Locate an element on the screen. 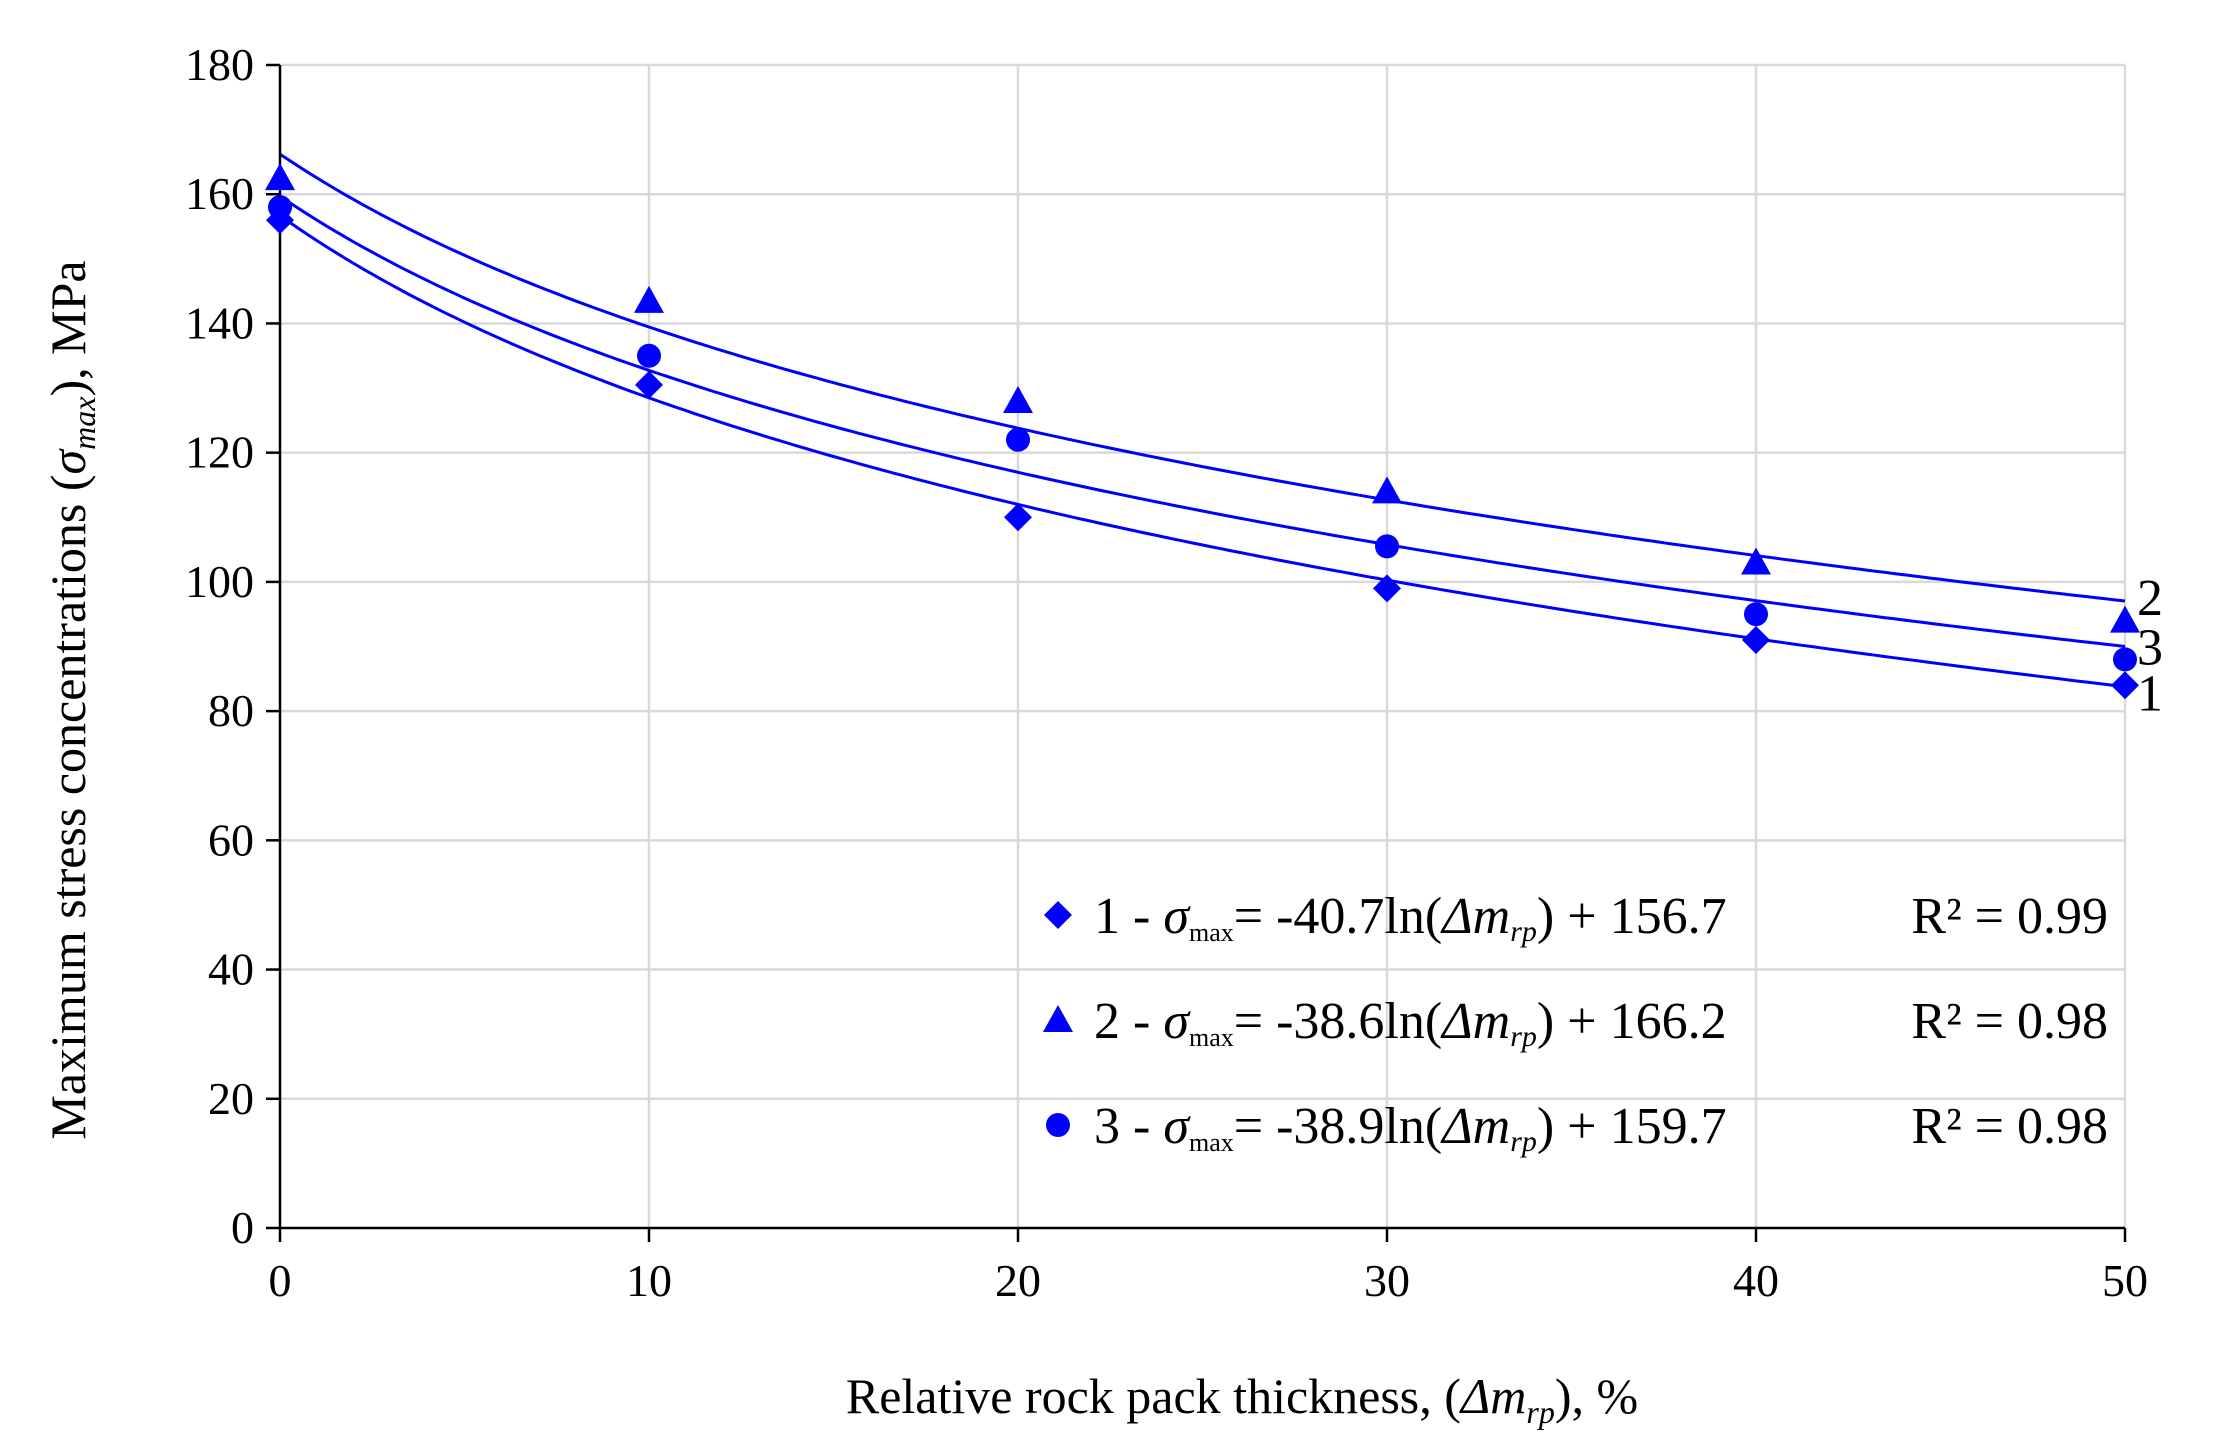 Image resolution: width=2225 pixels, height=1441 pixels. x-tick-label: 20 is located at coordinates (1018, 1280).